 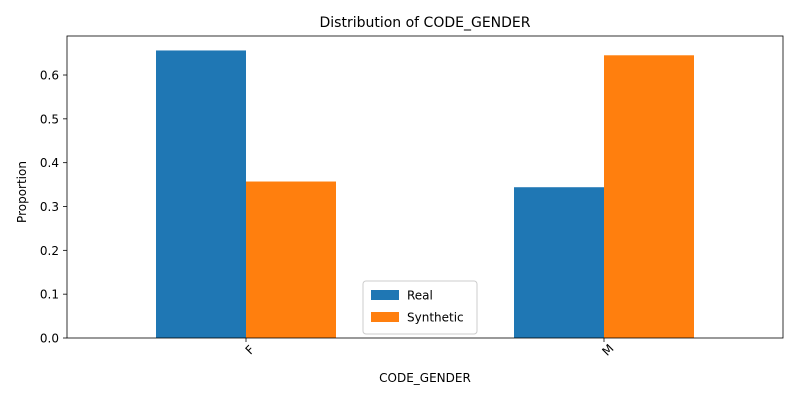 I want to click on y-tick-label: 0.6, so click(x=49, y=76).